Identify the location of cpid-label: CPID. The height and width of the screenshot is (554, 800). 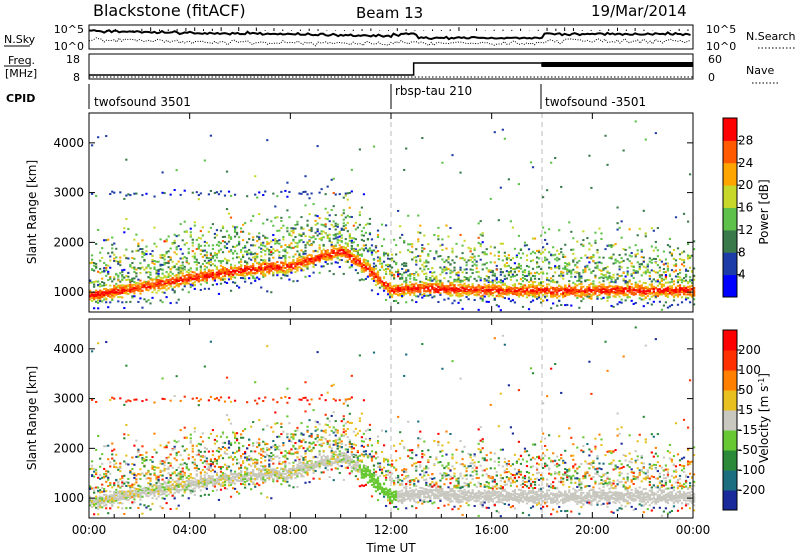
(20, 98).